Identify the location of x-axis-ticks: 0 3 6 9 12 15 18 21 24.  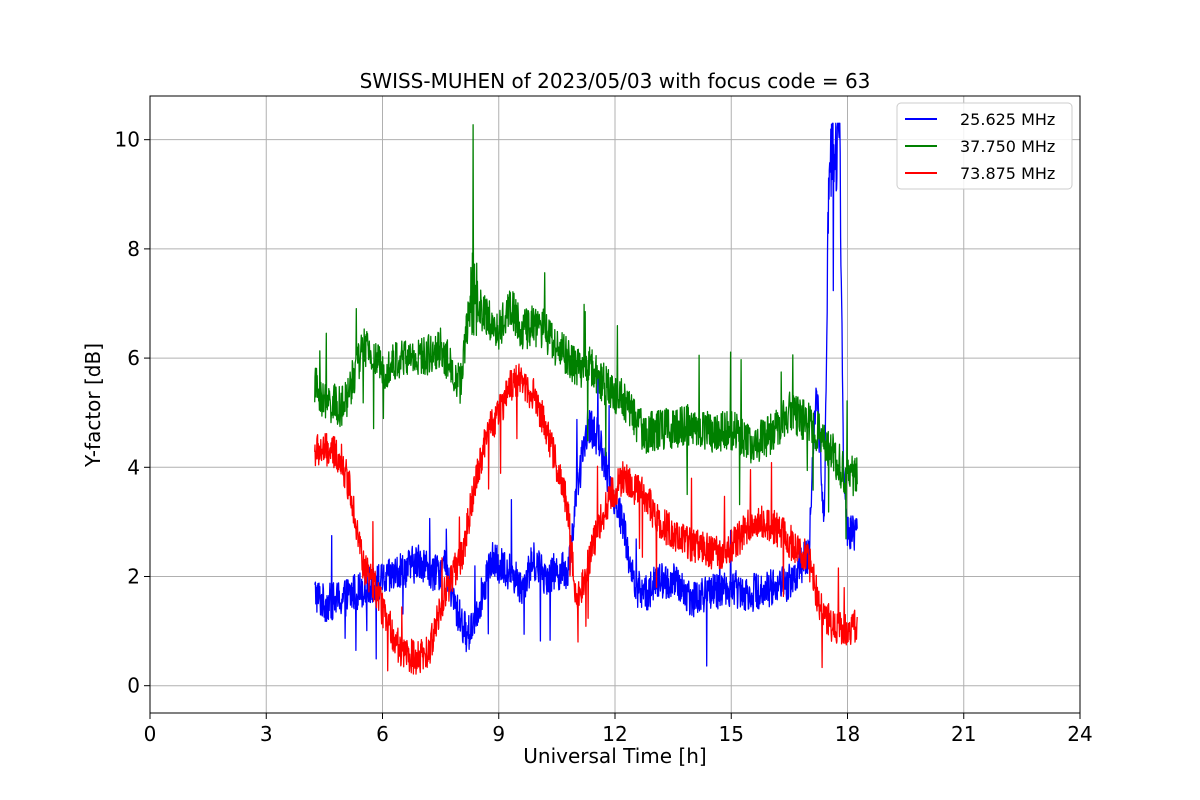
(618, 729).